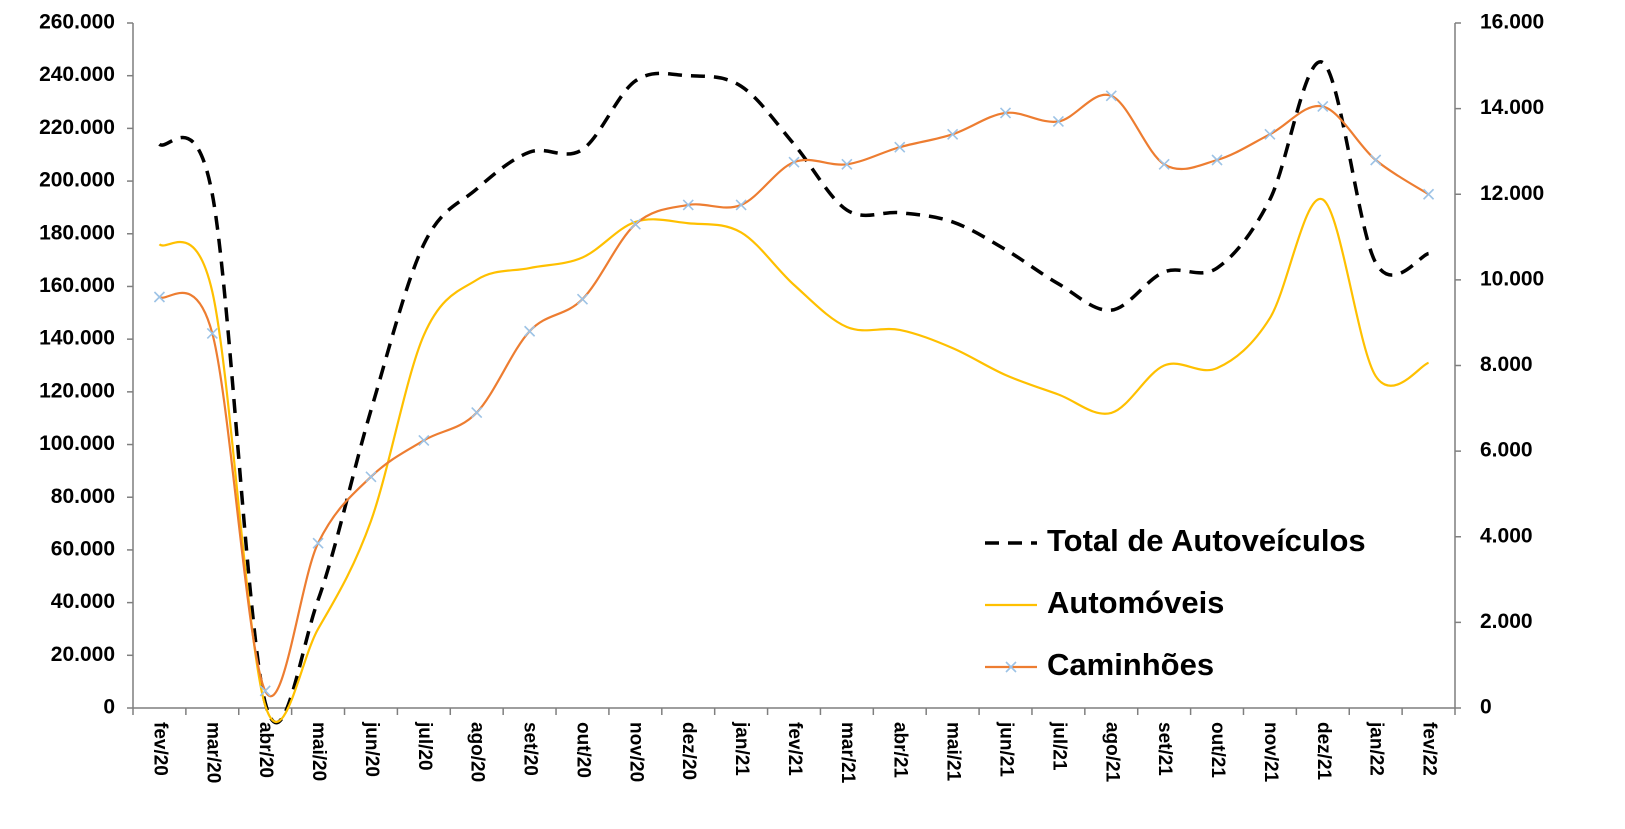  I want to click on y2-tick-label: 14.000, so click(1512, 107).